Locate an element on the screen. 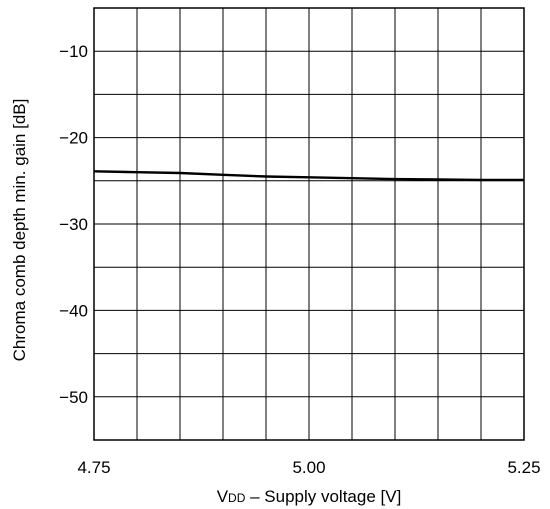 This screenshot has height=509, width=550. y-tick-label: −50 is located at coordinates (73, 397).